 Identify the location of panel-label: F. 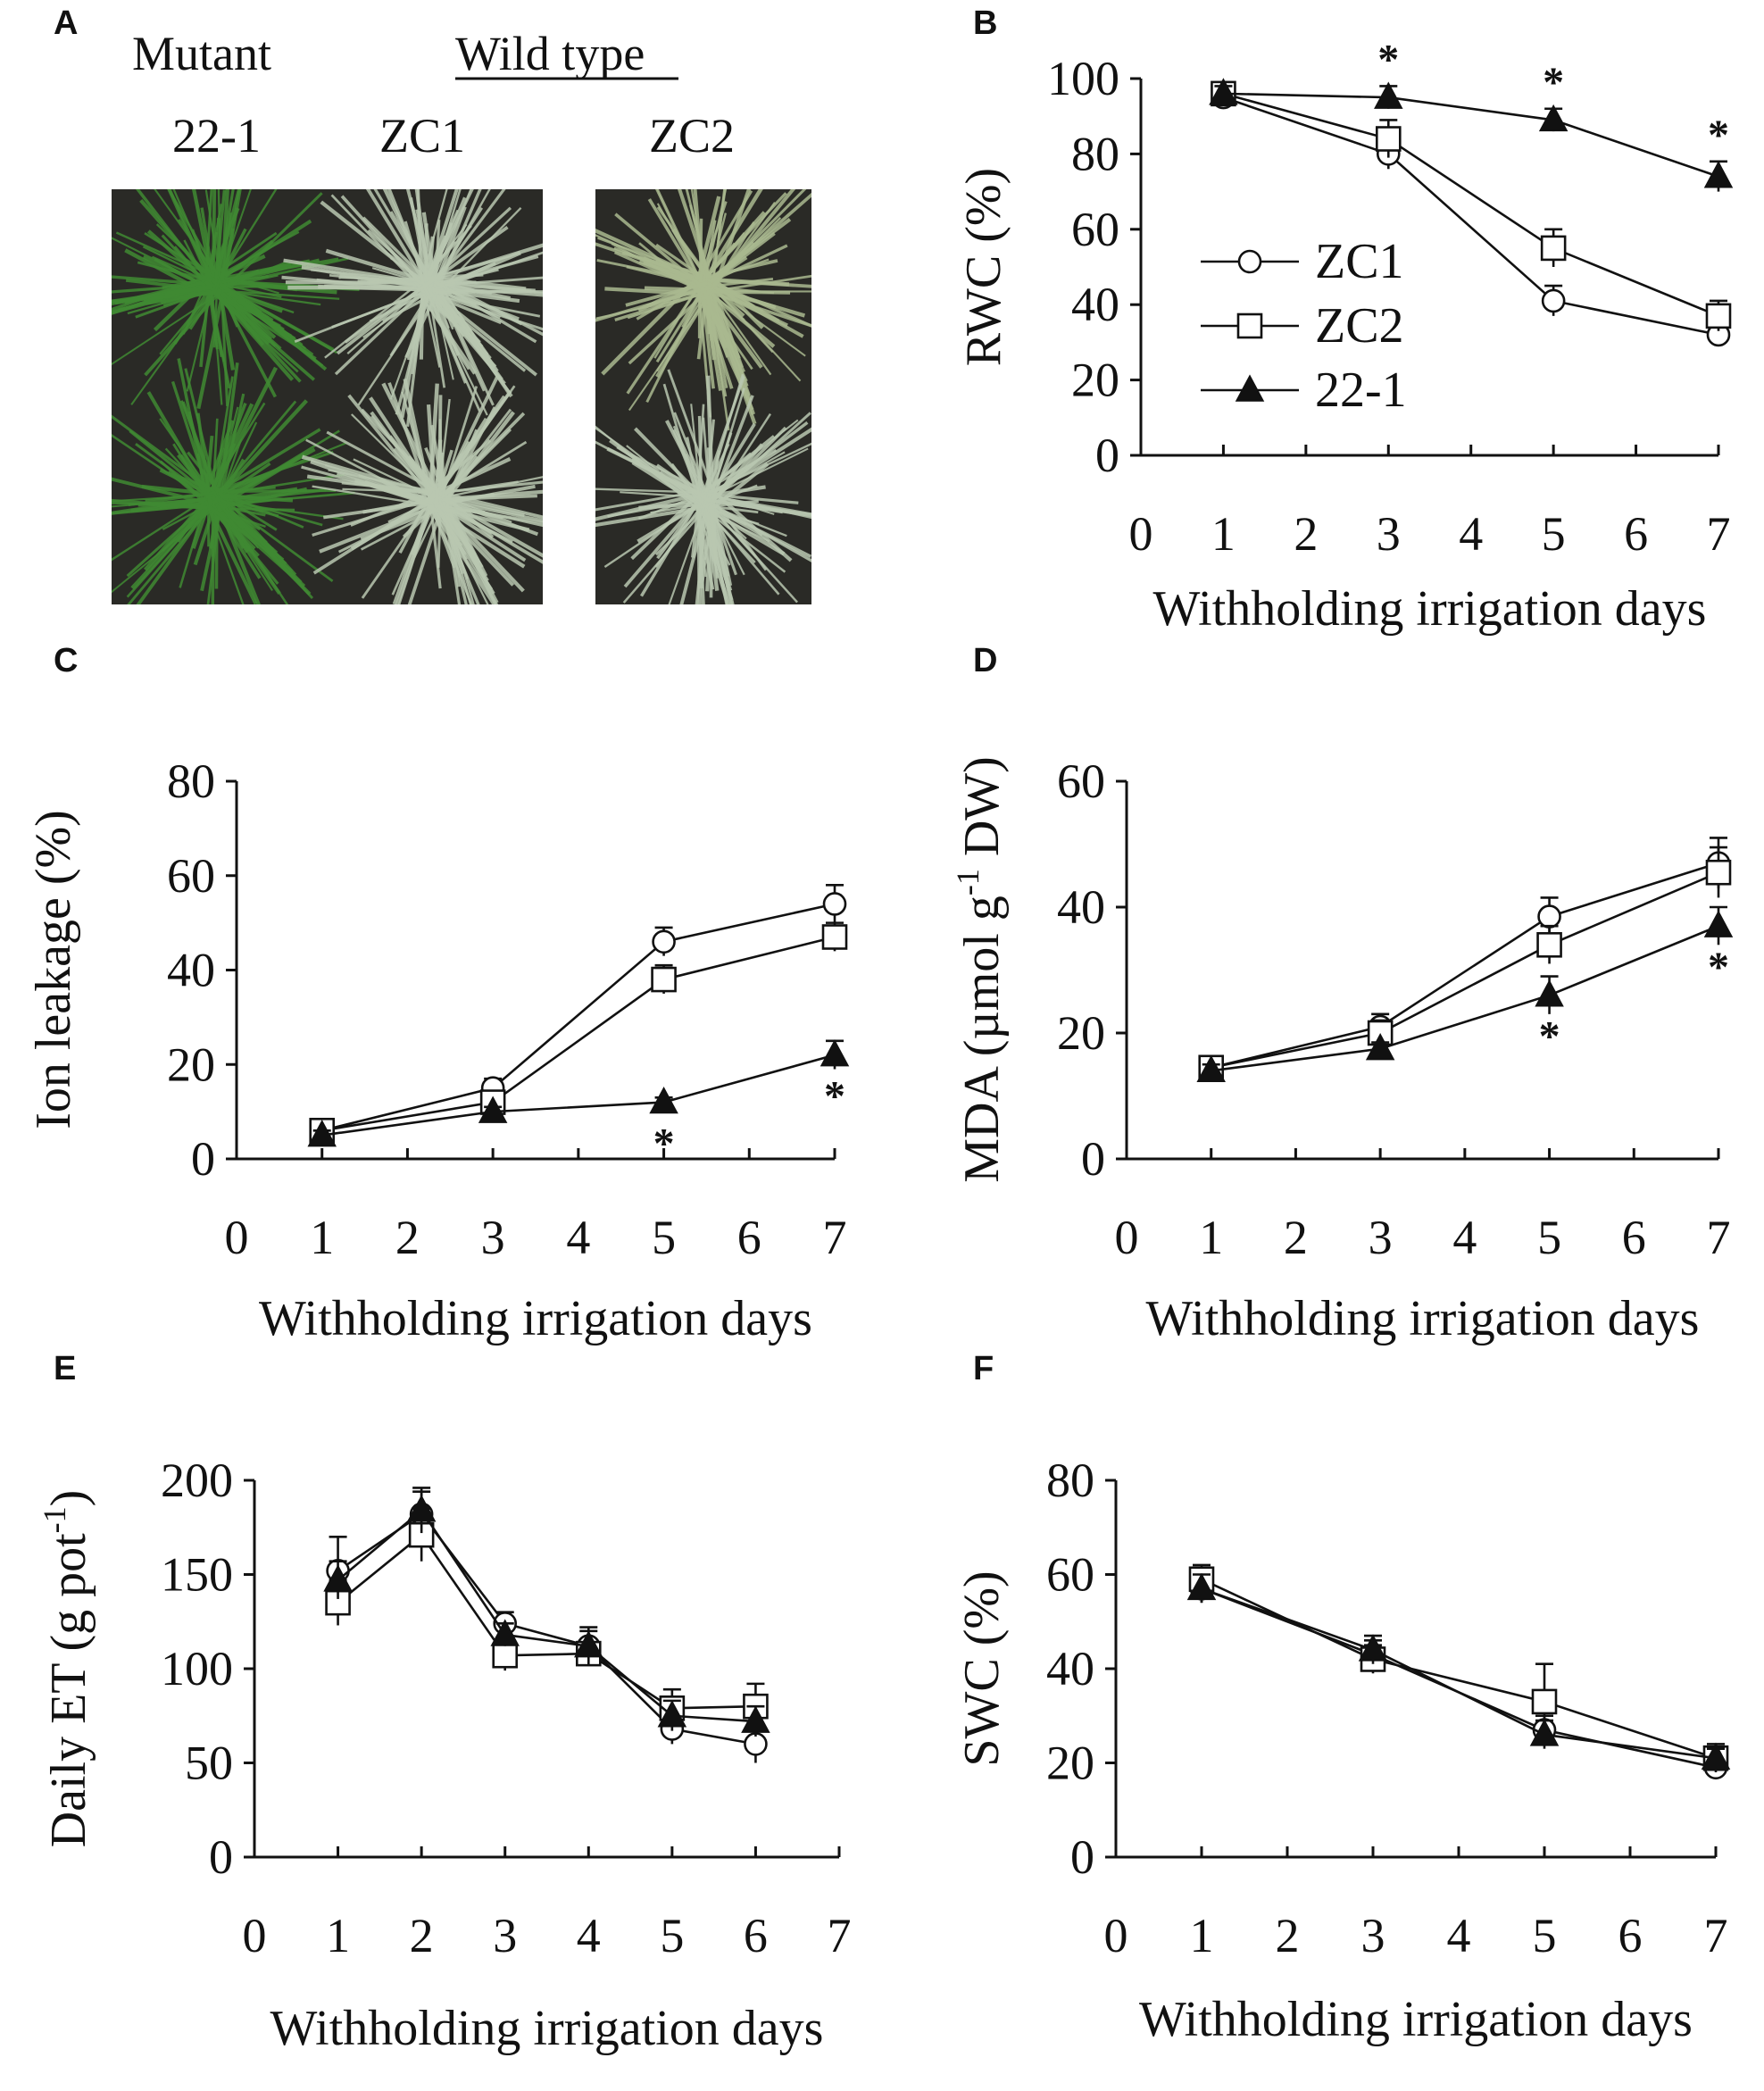
(984, 1369).